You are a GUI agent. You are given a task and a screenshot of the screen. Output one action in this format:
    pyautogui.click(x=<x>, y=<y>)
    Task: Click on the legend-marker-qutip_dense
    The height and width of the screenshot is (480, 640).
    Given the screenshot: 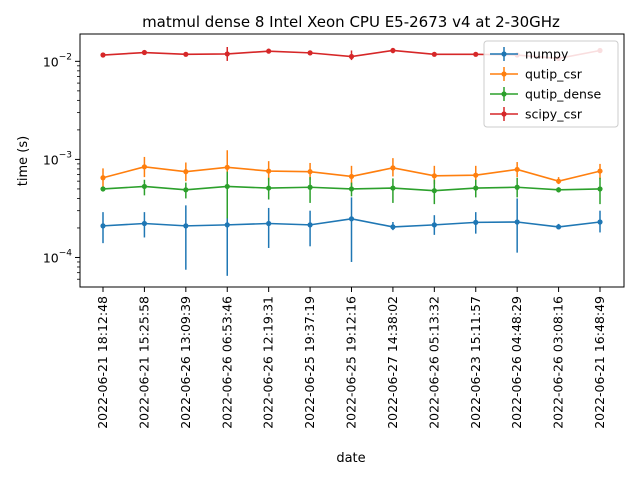 What is the action you would take?
    pyautogui.click(x=504, y=94)
    